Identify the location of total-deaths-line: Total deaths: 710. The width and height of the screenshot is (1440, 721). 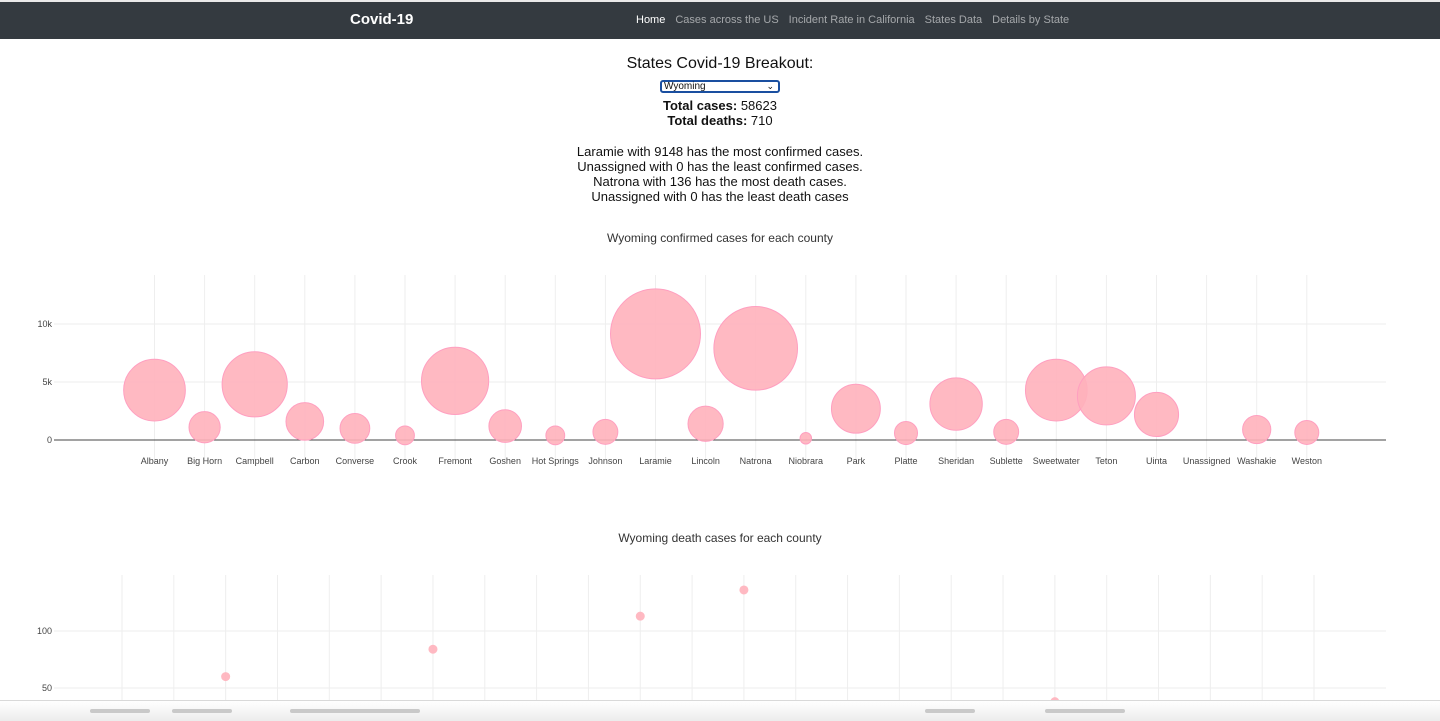
(720, 120).